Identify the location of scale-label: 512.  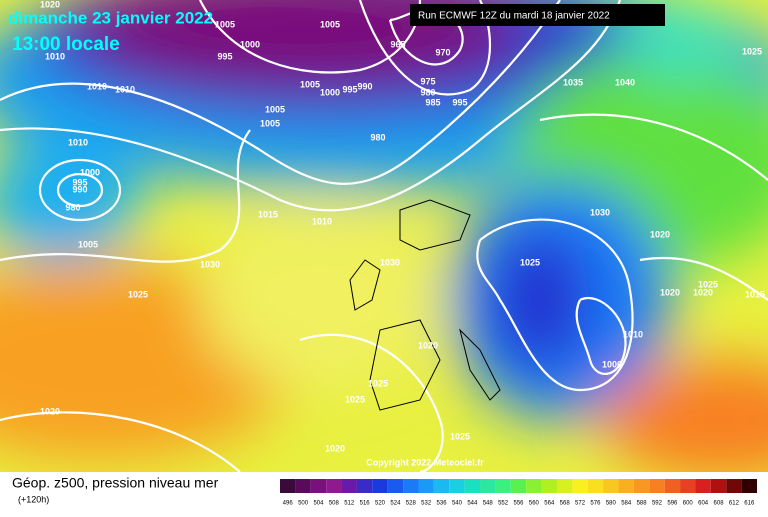
(349, 504).